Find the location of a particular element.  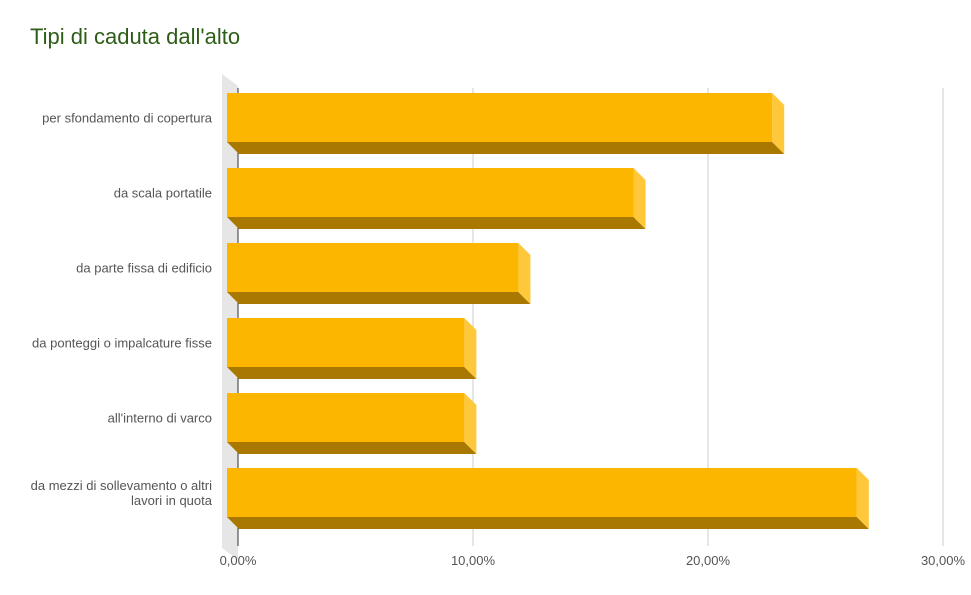

y-tick-label: da scala portatile is located at coordinates (162, 192).